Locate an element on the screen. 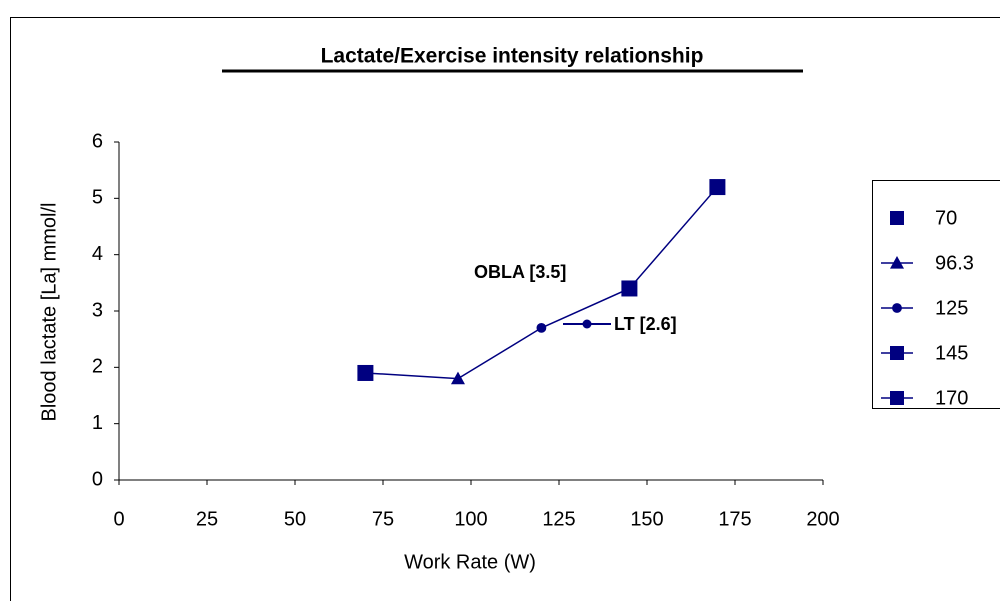  legend-label: 70 is located at coordinates (946, 218).